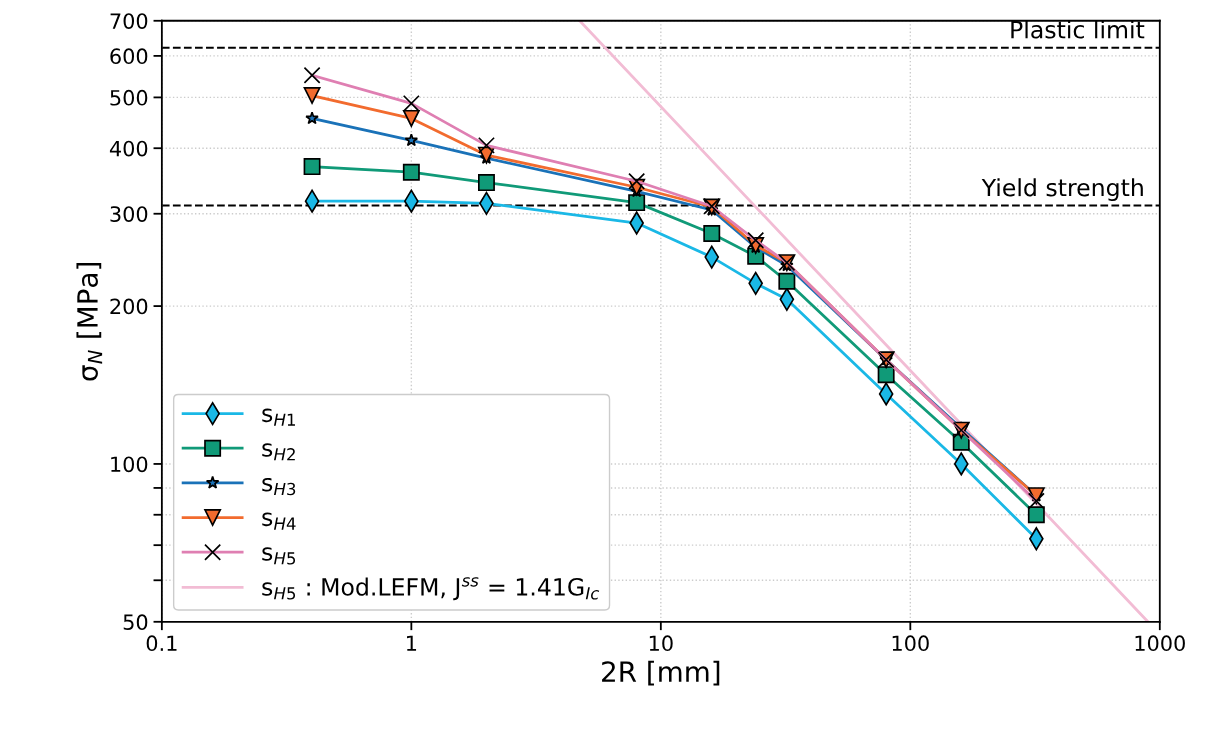 This screenshot has height=742, width=1217. I want to click on y-tick-label: 300, so click(129, 214).